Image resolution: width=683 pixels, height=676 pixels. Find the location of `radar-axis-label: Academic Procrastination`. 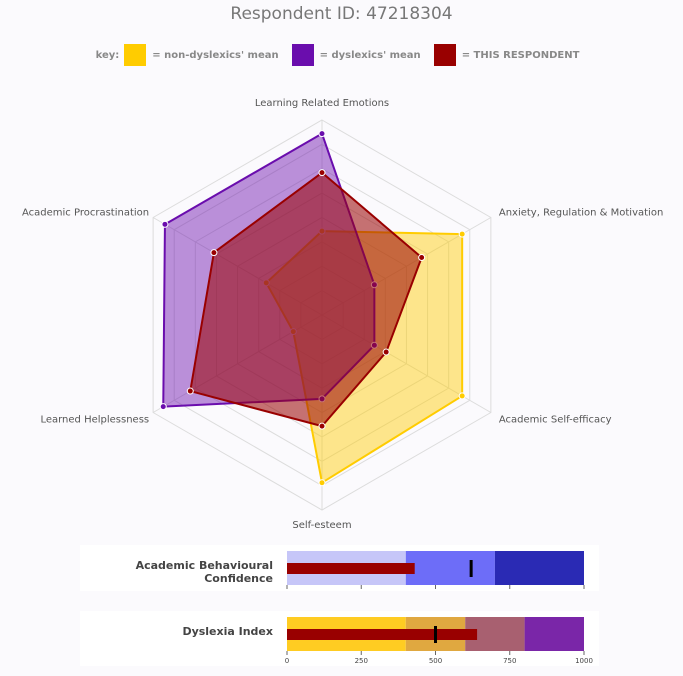

radar-axis-label: Academic Procrastination is located at coordinates (85, 213).